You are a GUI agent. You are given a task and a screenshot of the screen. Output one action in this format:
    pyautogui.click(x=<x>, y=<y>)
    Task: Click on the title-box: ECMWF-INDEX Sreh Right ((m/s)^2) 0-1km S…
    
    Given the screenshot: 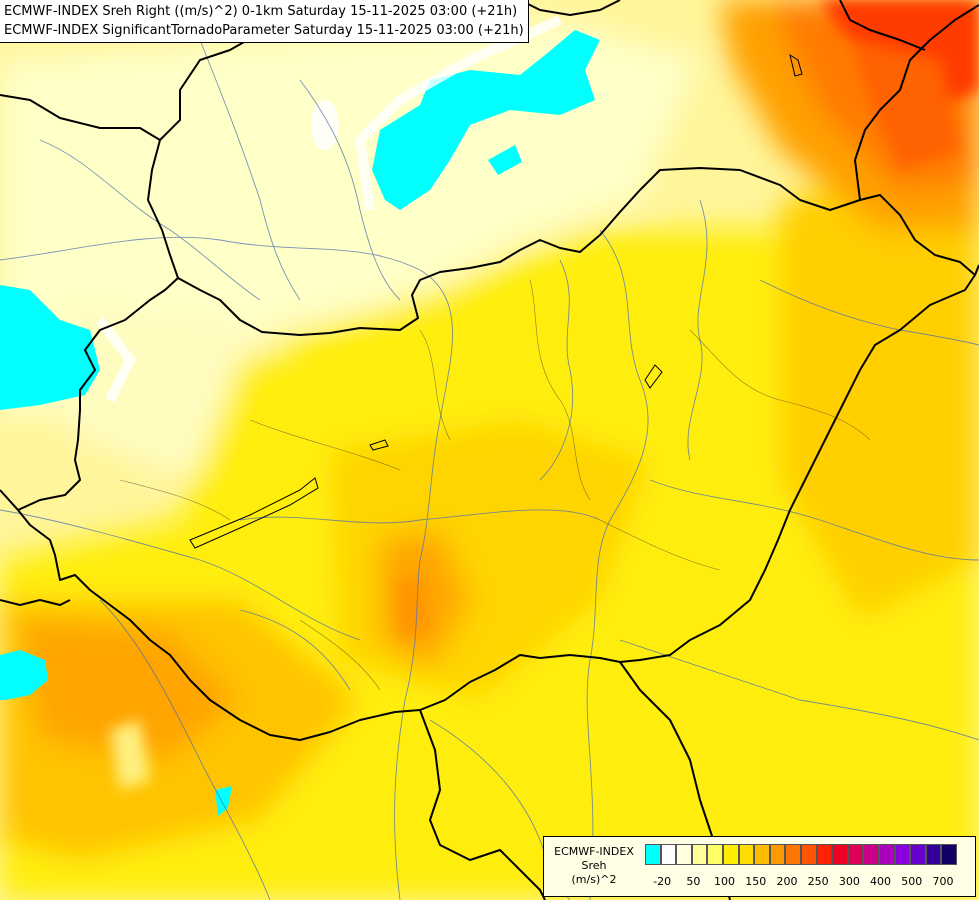 What is the action you would take?
    pyautogui.click(x=264, y=21)
    